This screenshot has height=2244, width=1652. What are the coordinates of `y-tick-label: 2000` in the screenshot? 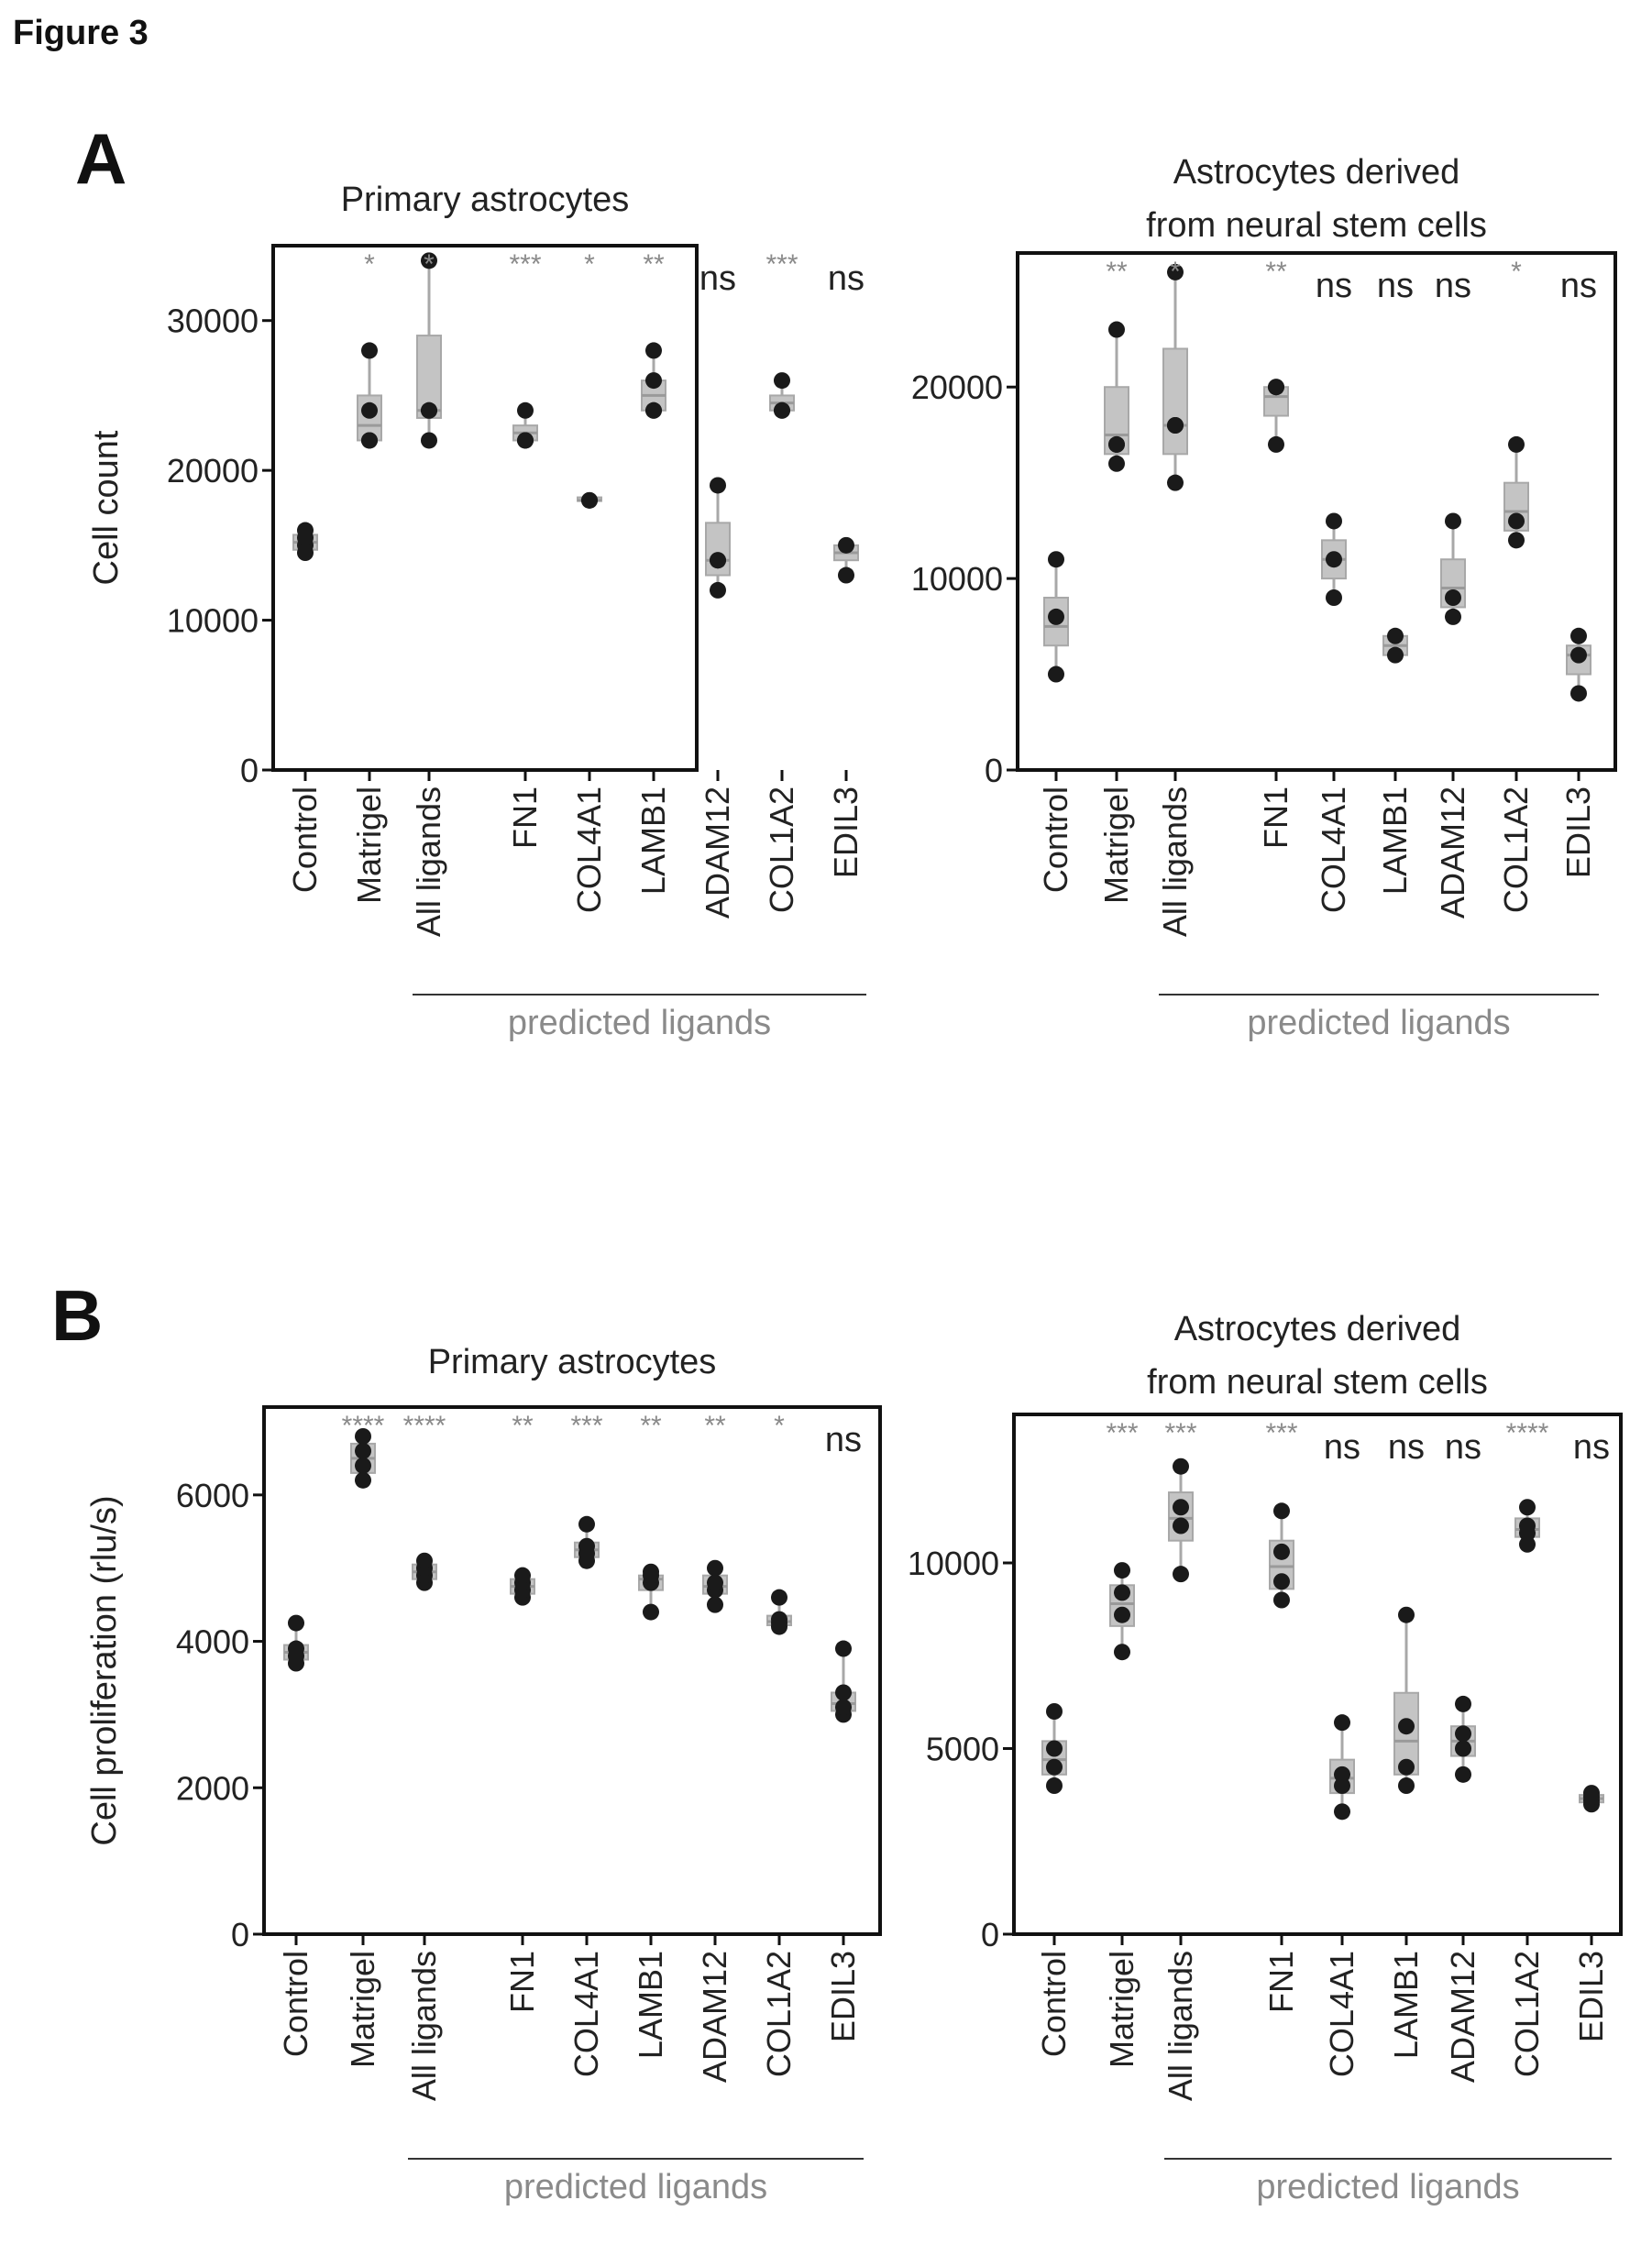 It's located at (212, 1788).